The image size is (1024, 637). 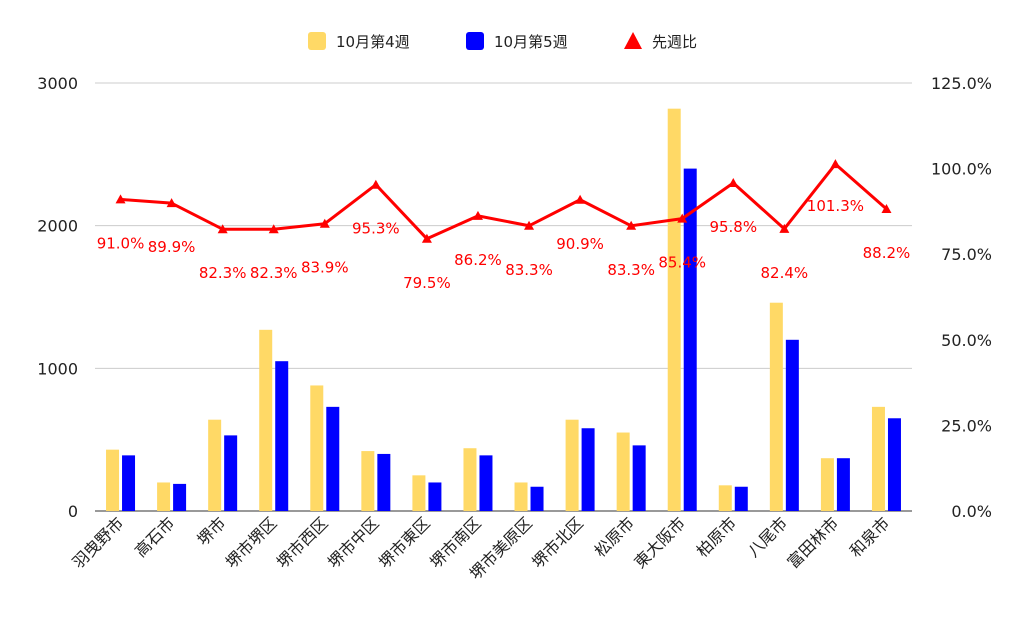 What do you see at coordinates (121, 243) in the screenshot?
I see `ratio-data-label: 91.0%` at bounding box center [121, 243].